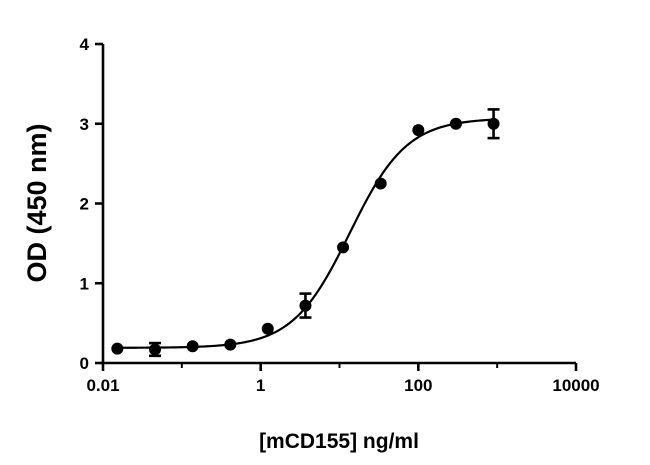 Image resolution: width=650 pixels, height=465 pixels. Describe the element at coordinates (91, 204) in the screenshot. I see `y-axis-ticks: 0 1 2 3 4` at that location.